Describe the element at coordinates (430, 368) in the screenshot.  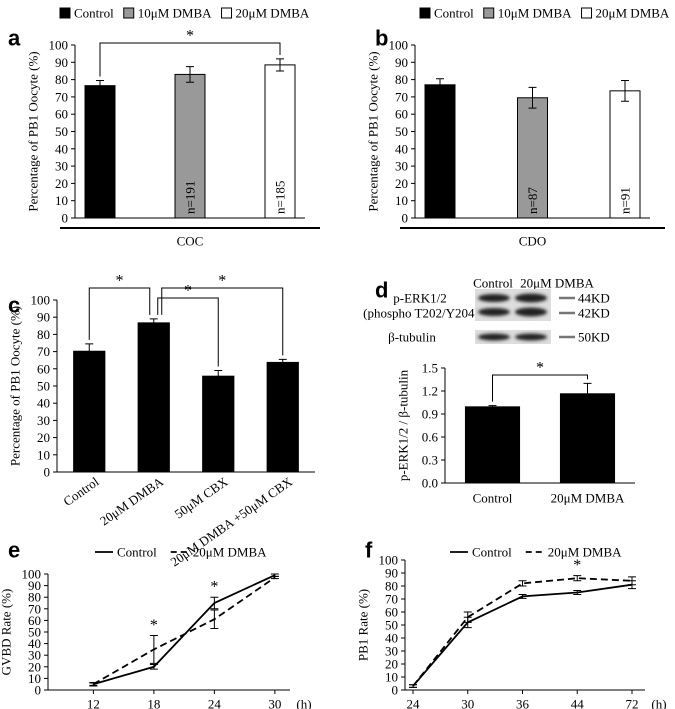
I see `y-tick-label: 1.5` at that location.